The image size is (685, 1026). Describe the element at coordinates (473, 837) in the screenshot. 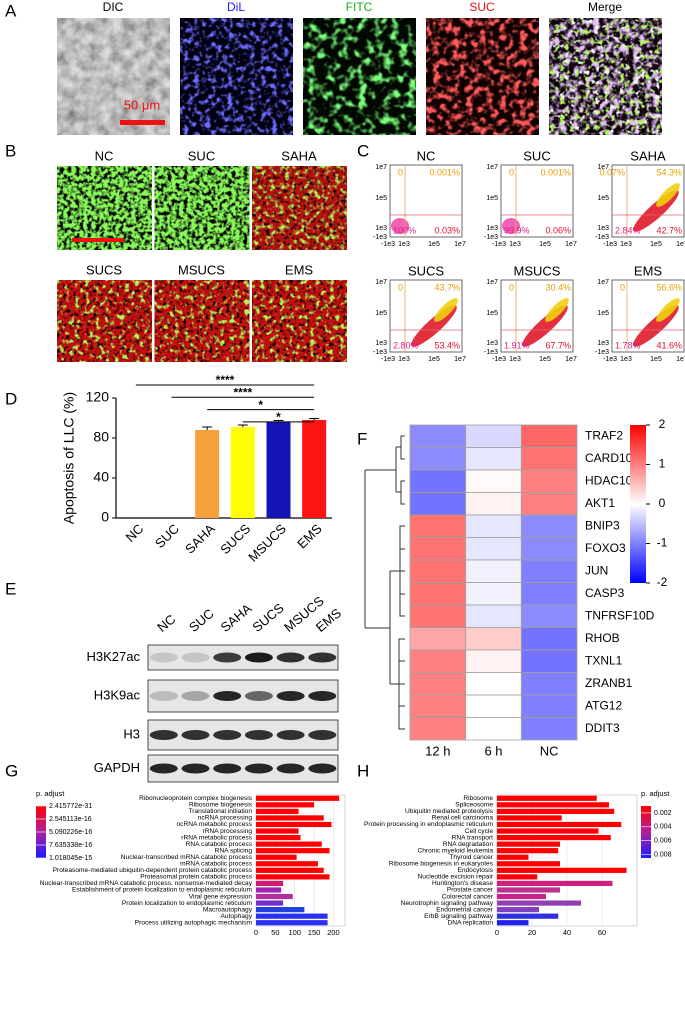

I see `y-tick-label: RNA transport` at that location.